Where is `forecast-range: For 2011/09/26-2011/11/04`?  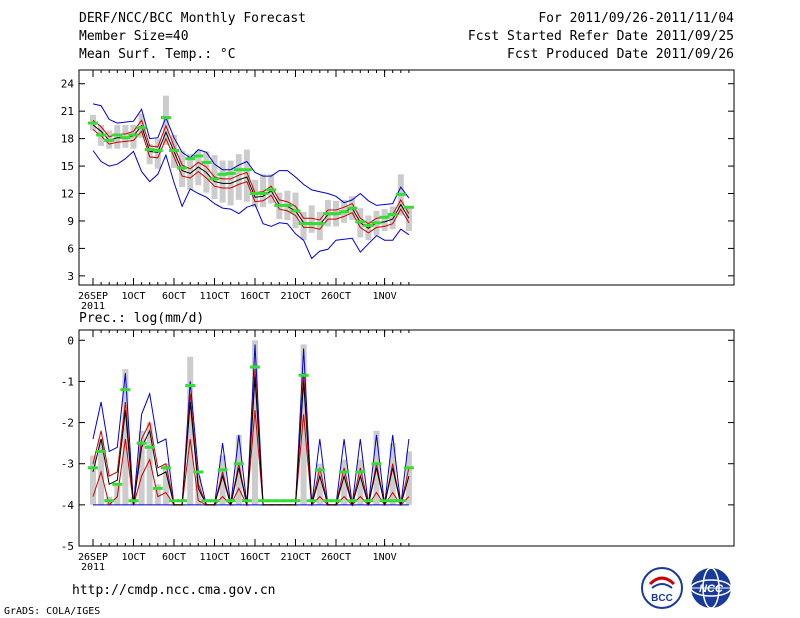 forecast-range: For 2011/09/26-2011/11/04 is located at coordinates (636, 18).